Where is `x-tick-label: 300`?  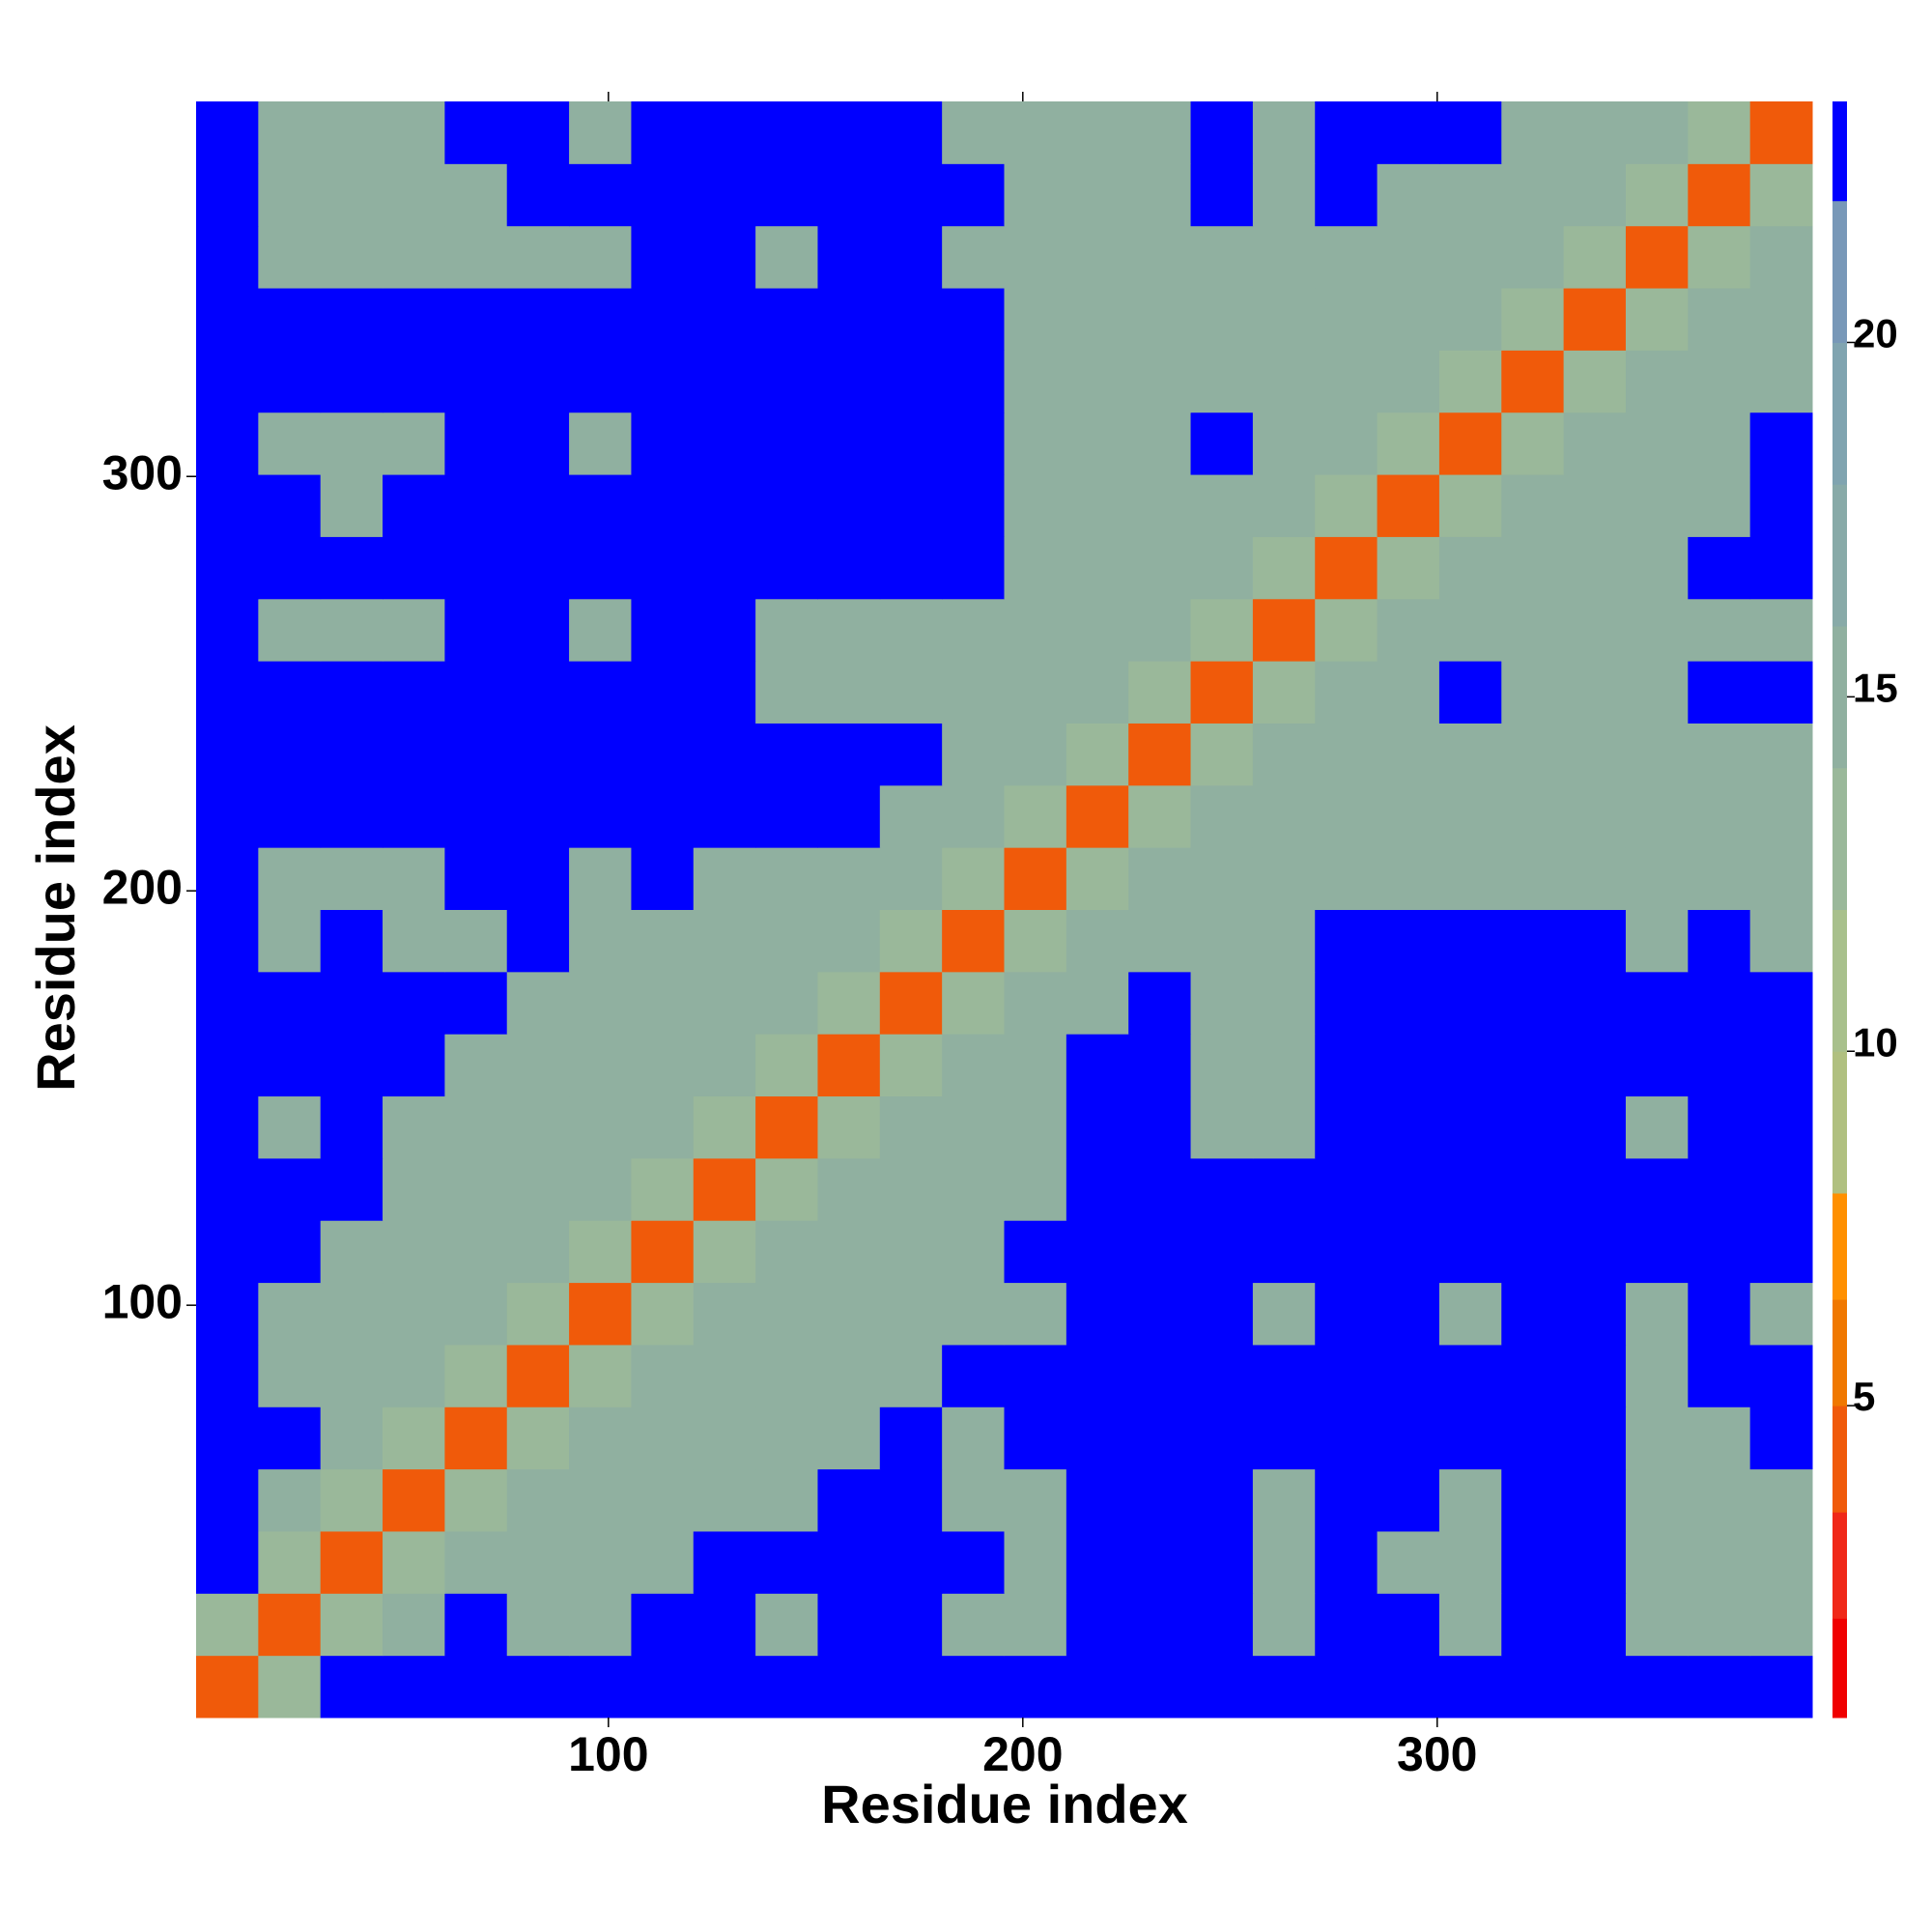
x-tick-label: 300 is located at coordinates (1437, 1754).